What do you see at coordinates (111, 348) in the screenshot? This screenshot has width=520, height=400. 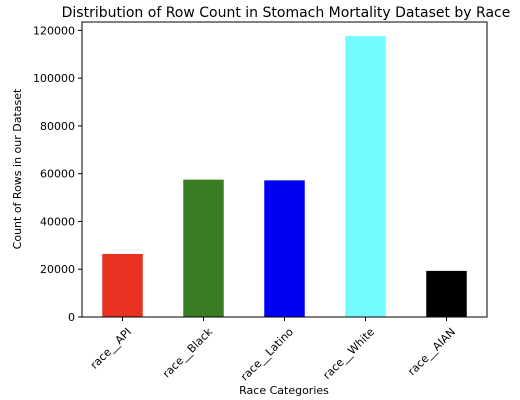 I see `x-tick-label: race__API` at bounding box center [111, 348].